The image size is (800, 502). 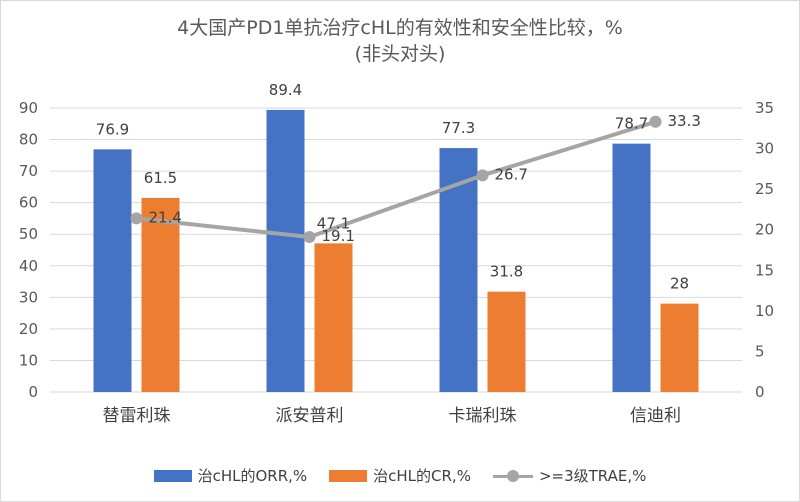 I want to click on left-tick-label: 40, so click(x=28, y=266).